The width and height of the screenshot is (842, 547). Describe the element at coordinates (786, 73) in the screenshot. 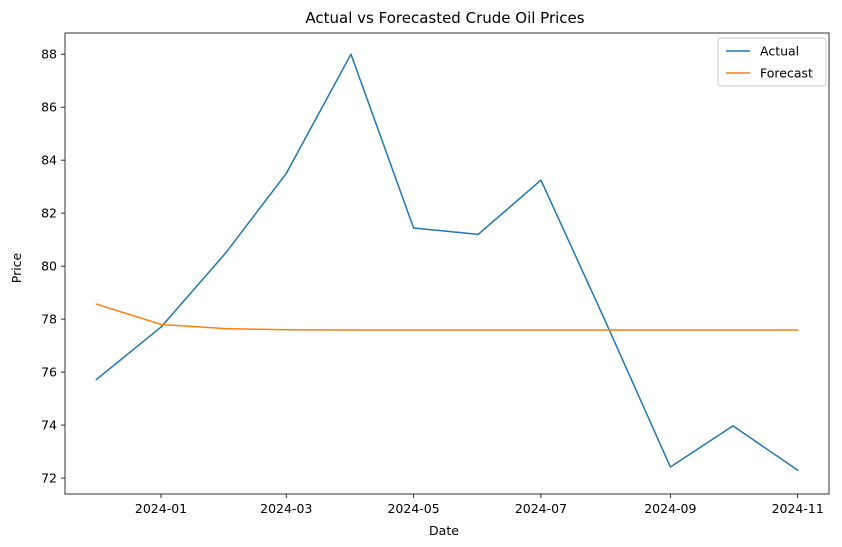

I see `legend-label-forecast: Forecast` at that location.